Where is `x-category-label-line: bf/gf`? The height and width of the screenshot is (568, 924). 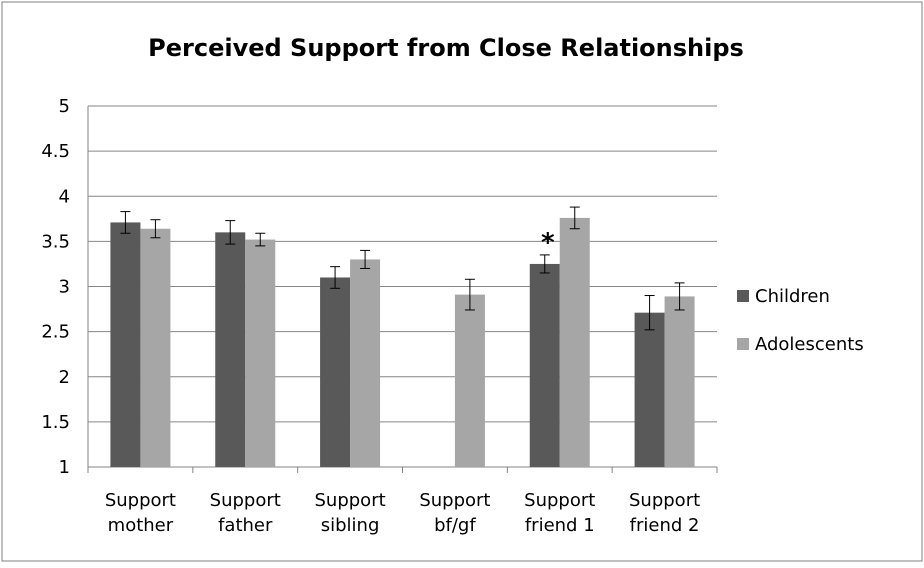
x-category-label-line: bf/gf is located at coordinates (455, 525).